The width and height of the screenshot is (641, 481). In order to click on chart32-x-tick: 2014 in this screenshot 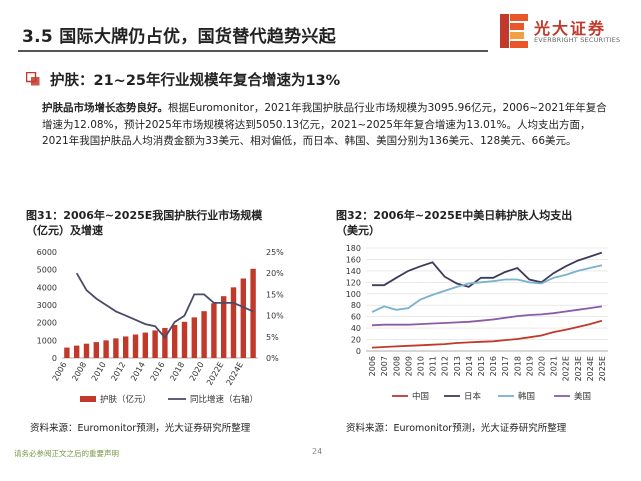, I will do `click(469, 366)`.